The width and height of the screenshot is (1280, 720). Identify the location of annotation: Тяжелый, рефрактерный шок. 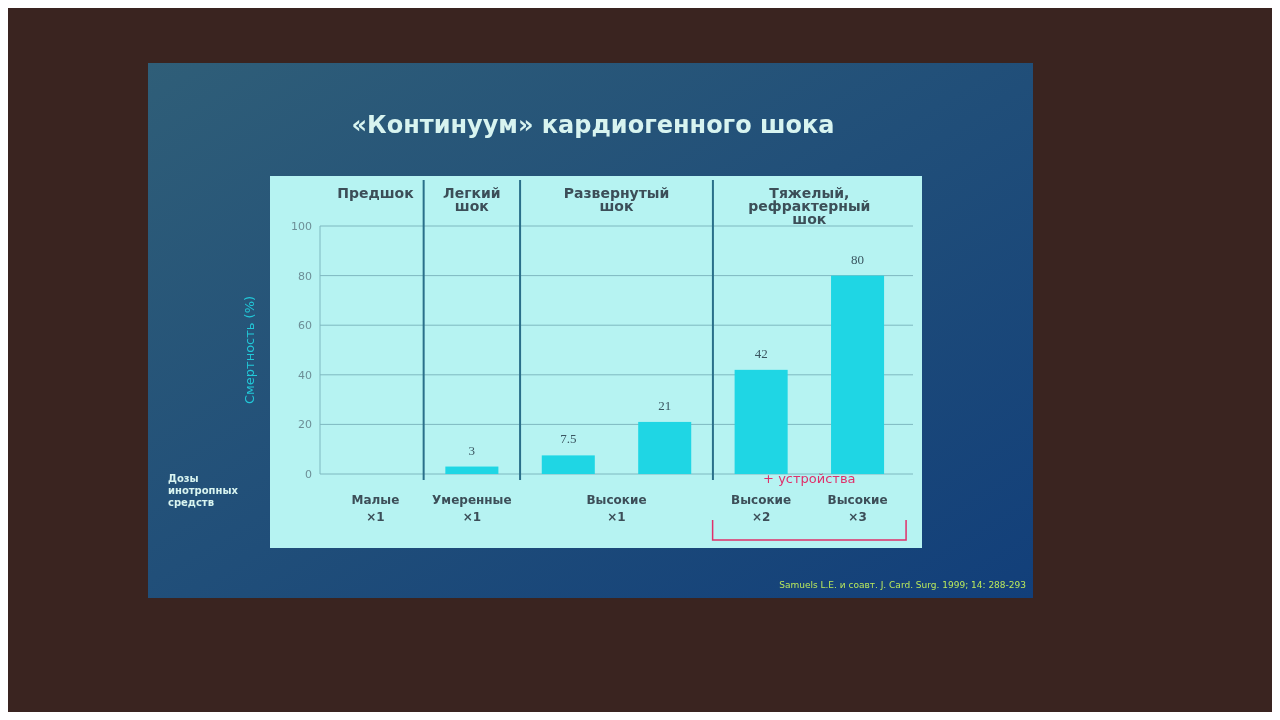
(809, 206).